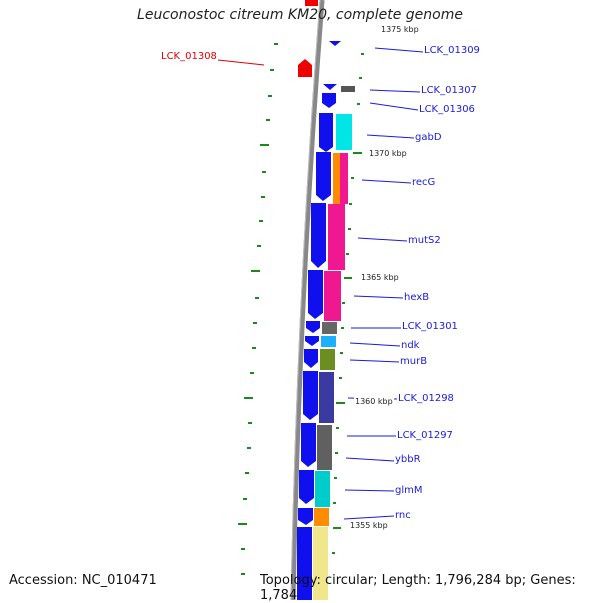 Image resolution: width=600 pixels, height=603 pixels. What do you see at coordinates (323, 176) in the screenshot?
I see `gene-recg-arrow` at bounding box center [323, 176].